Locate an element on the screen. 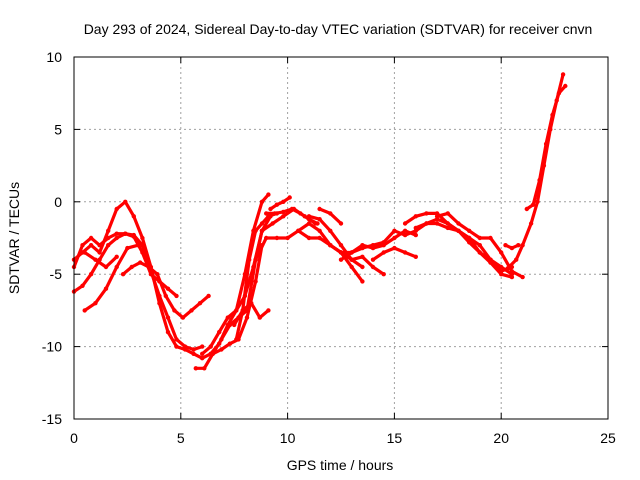  y-tick-label: 10 is located at coordinates (54, 57).